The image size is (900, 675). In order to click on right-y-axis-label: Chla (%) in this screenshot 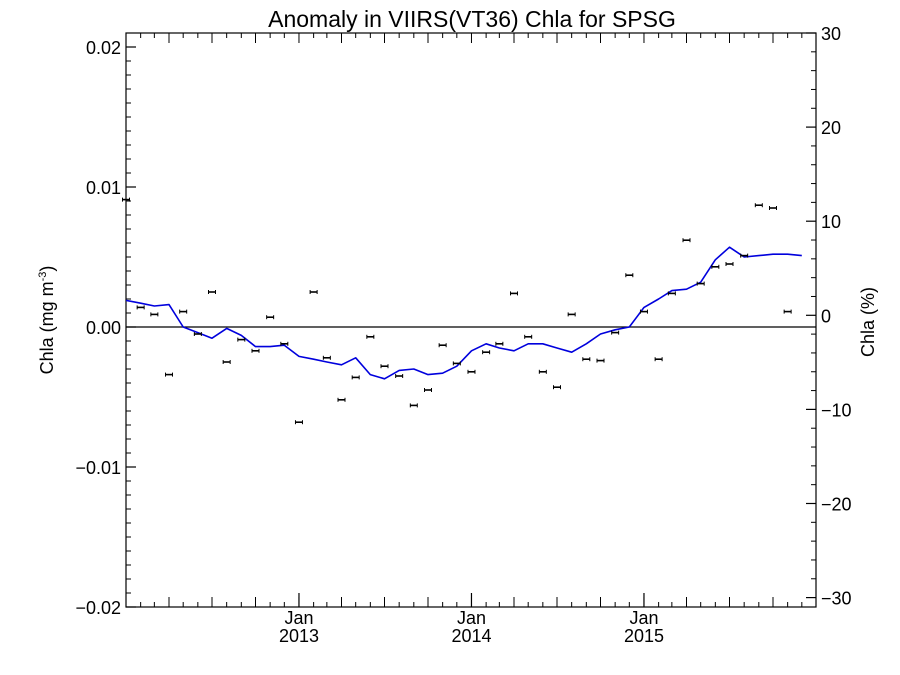, I will do `click(868, 322)`.